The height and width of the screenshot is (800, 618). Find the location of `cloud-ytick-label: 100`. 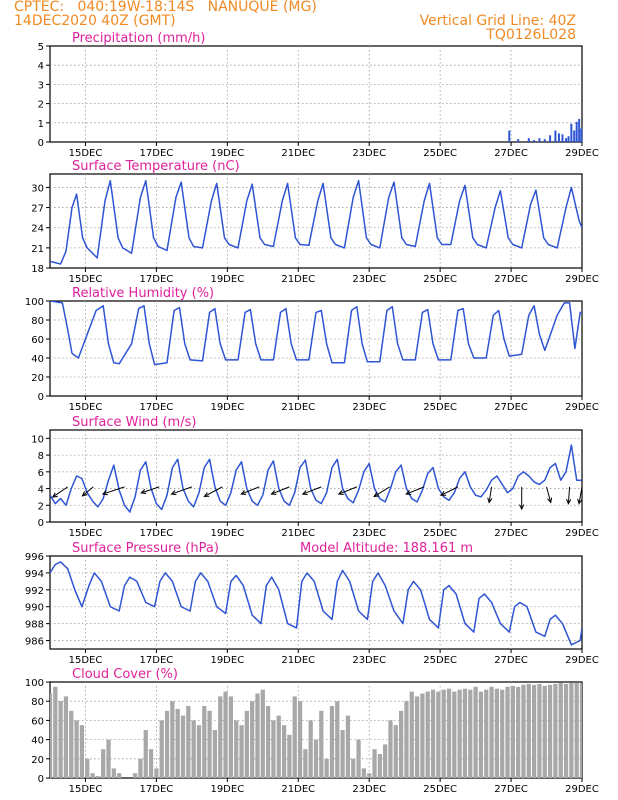

cloud-ytick-label: 100 is located at coordinates (34, 683).